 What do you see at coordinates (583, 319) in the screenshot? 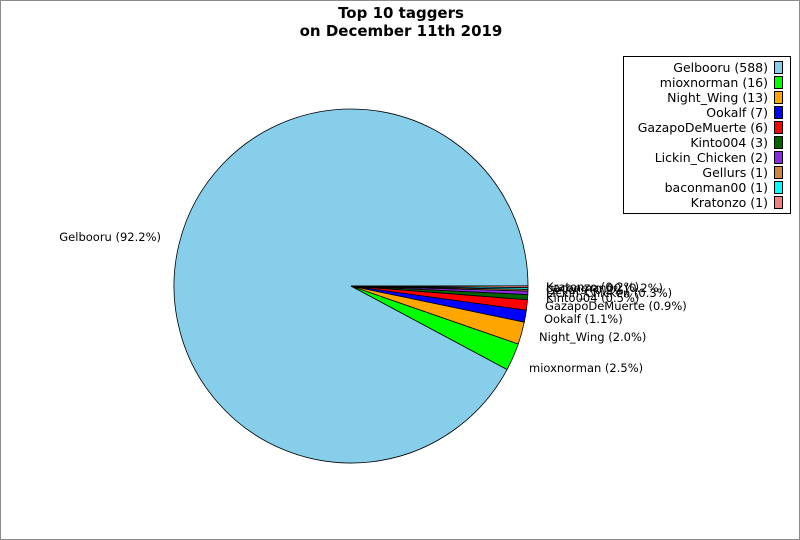
I see `slice-label-ookalf: Ookalf (1.1%)` at bounding box center [583, 319].